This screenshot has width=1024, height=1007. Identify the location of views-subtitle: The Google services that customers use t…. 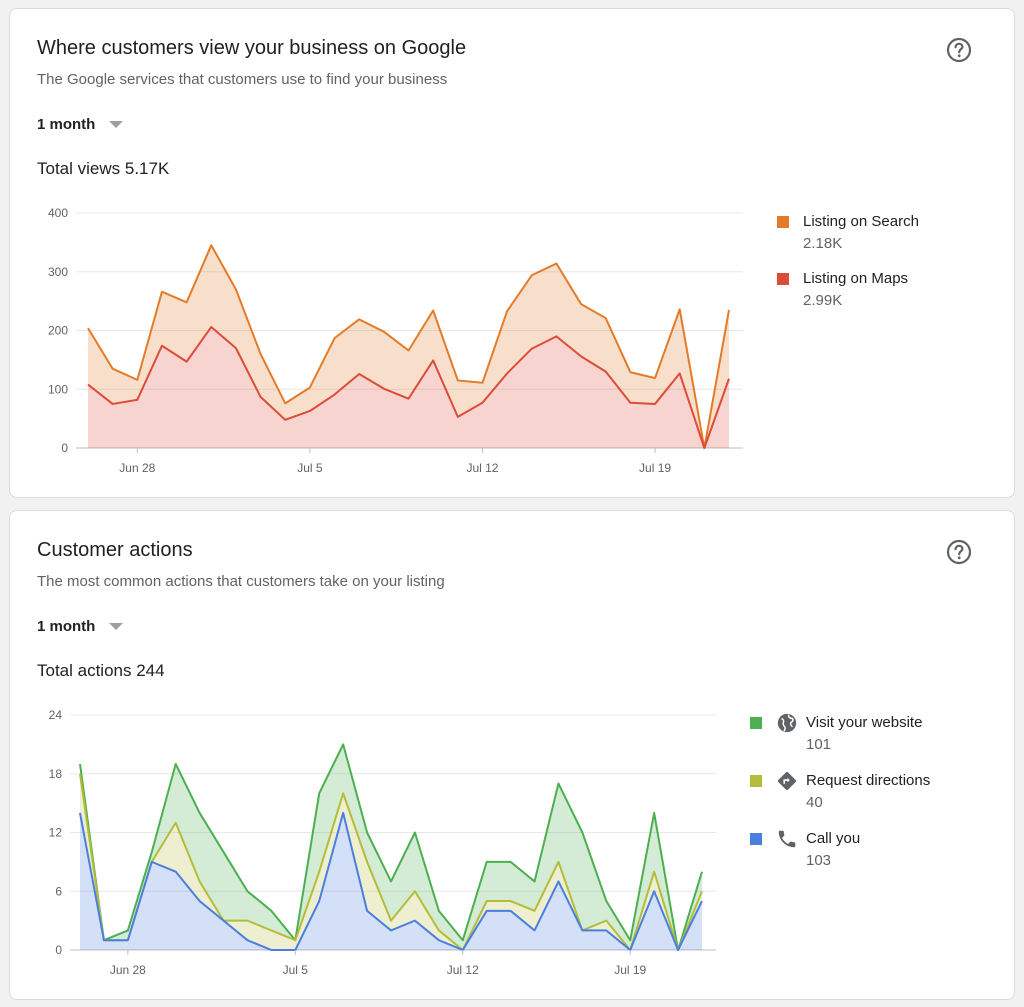
(242, 79).